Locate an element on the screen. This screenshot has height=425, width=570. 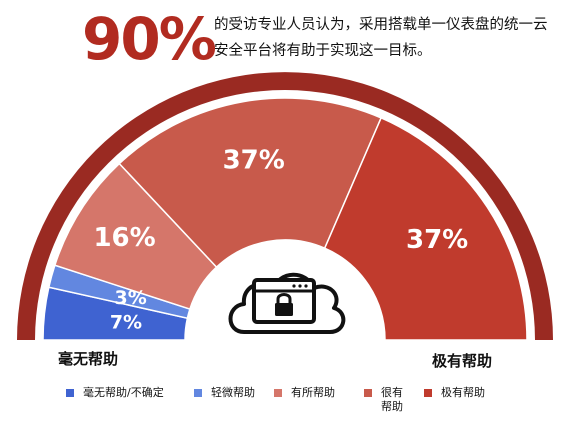
scale-end-label: 极有帮助 is located at coordinates (462, 361).